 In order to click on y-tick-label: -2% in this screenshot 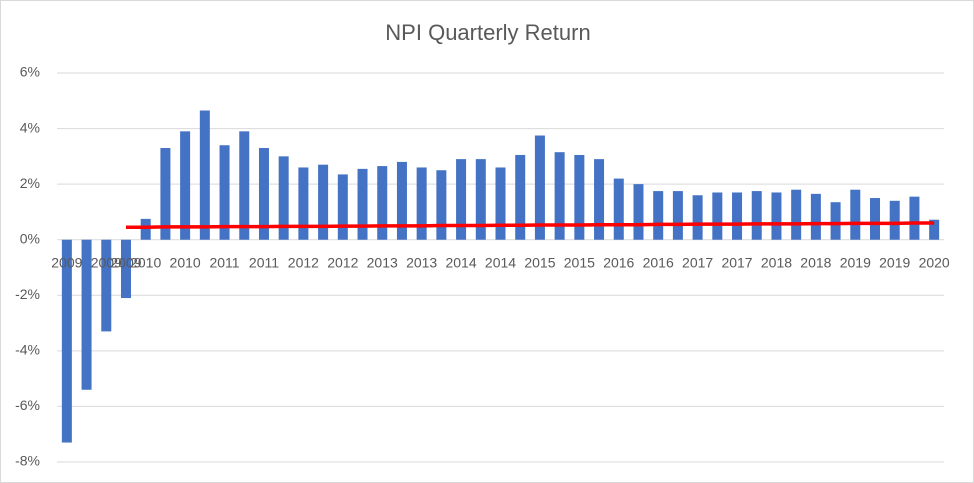, I will do `click(27, 294)`.